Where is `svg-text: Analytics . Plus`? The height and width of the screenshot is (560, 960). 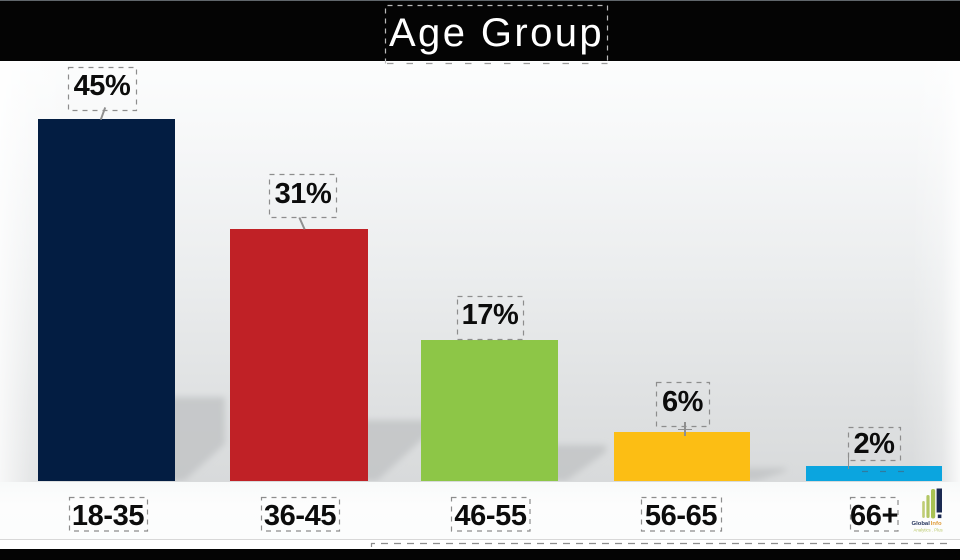 svg-text: Analytics . Plus is located at coordinates (928, 529).